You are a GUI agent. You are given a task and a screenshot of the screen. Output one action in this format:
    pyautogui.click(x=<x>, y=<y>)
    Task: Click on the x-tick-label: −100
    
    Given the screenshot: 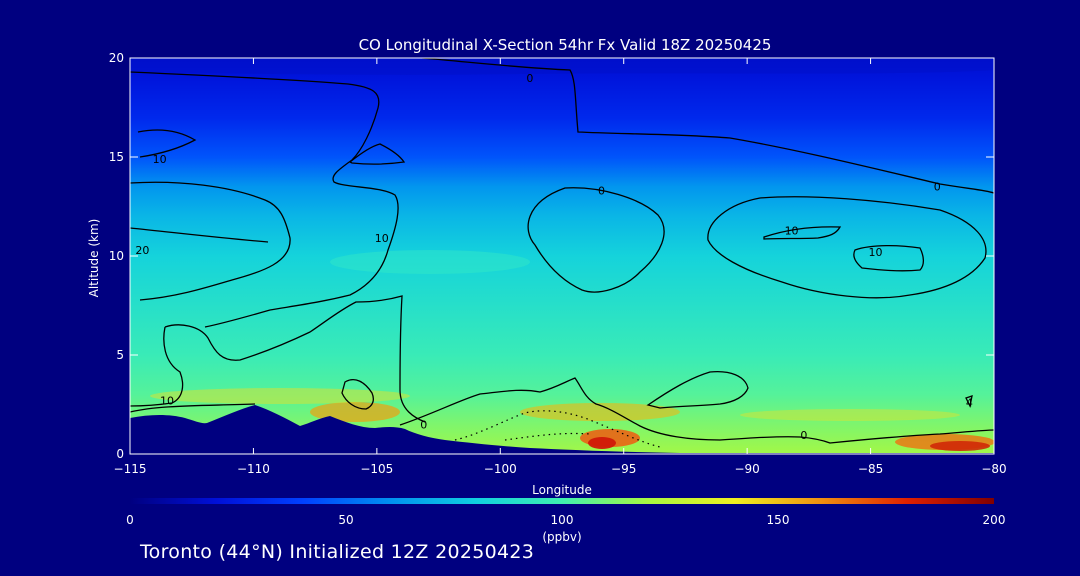 What is the action you would take?
    pyautogui.click(x=500, y=469)
    